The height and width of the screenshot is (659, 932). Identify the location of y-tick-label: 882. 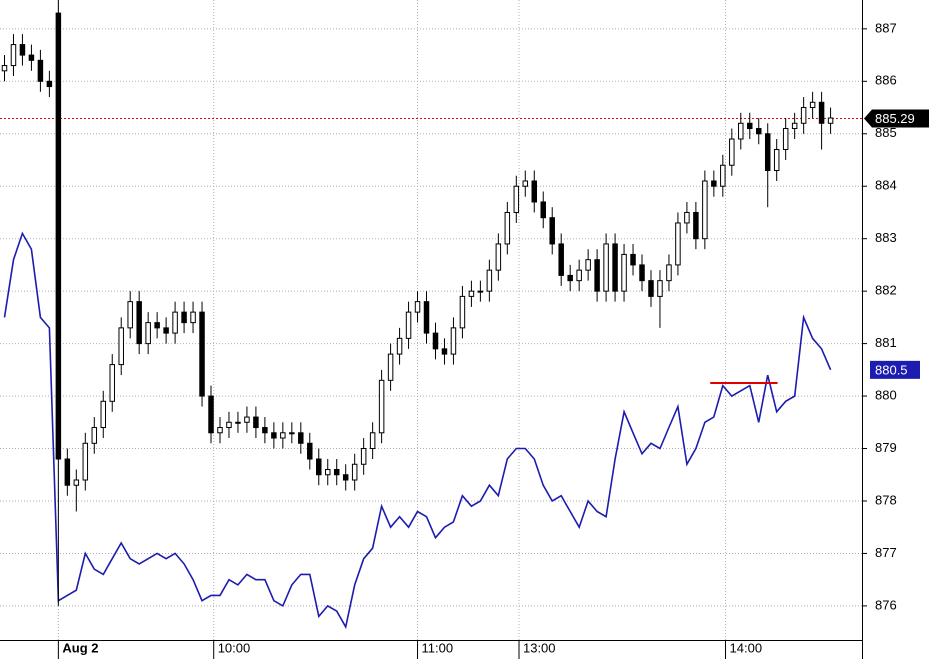
(886, 290).